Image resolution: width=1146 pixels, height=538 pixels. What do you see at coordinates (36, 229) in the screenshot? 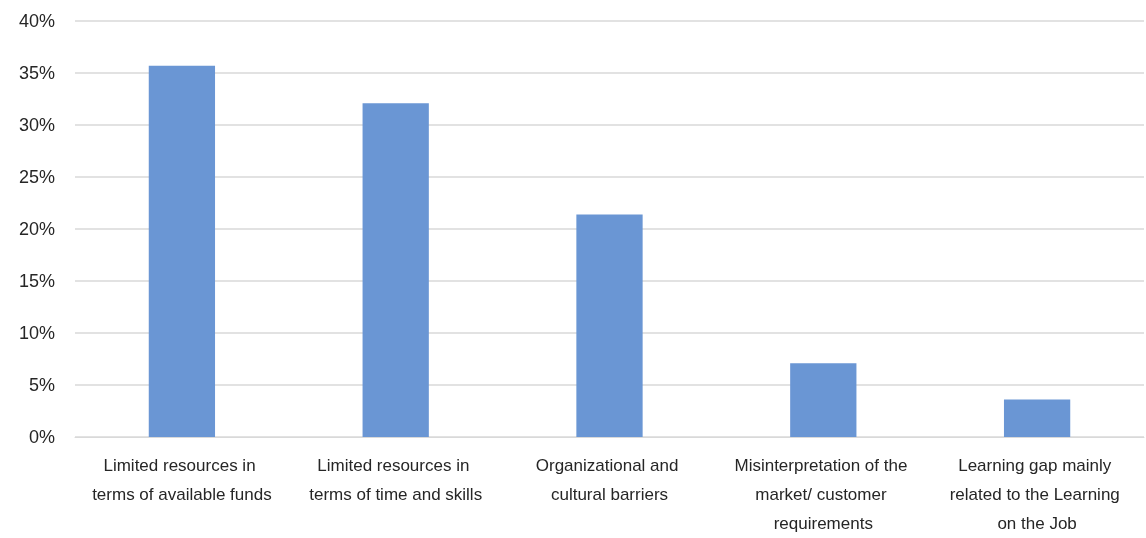
I see `y-tick-label: 20%` at bounding box center [36, 229].